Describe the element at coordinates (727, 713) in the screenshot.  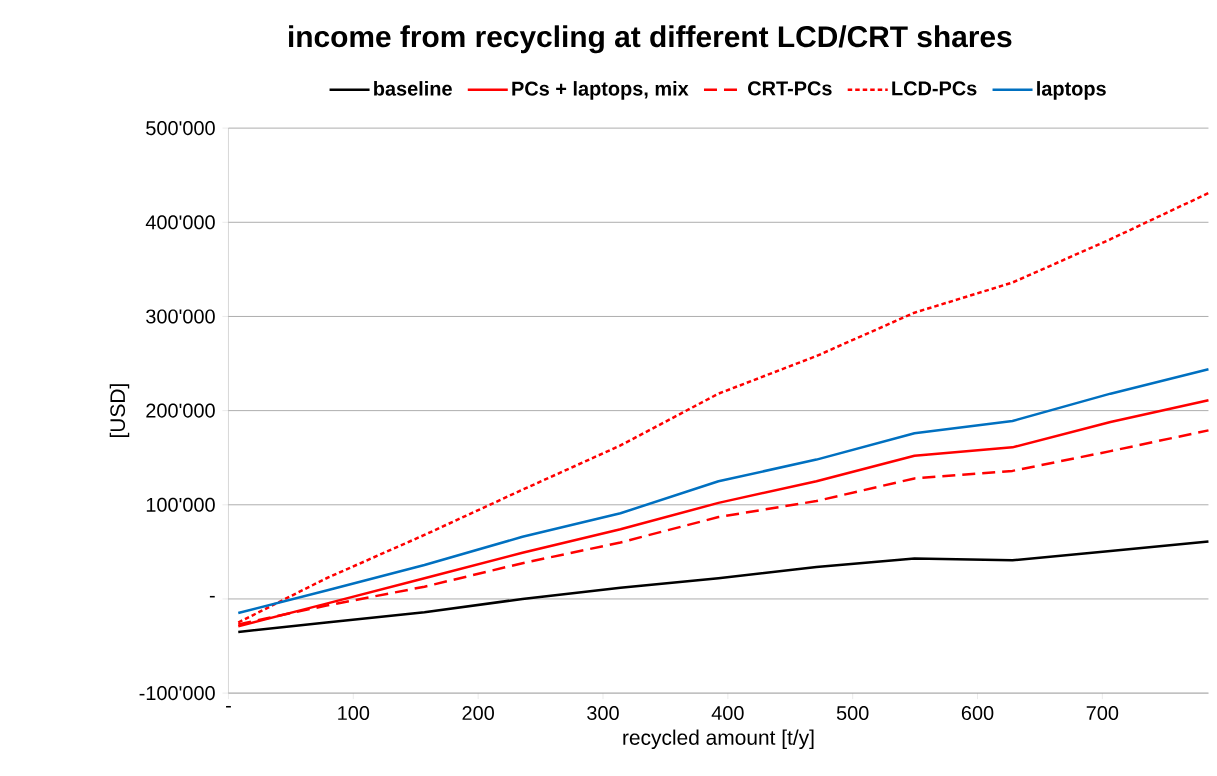
I see `x-tick-label: 400` at that location.